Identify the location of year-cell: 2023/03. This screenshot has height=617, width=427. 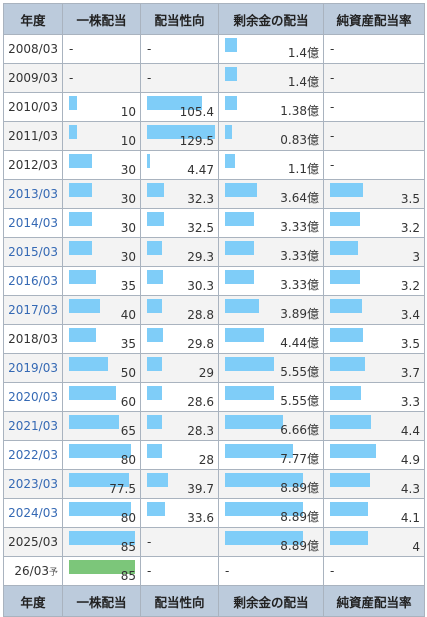
(33, 484).